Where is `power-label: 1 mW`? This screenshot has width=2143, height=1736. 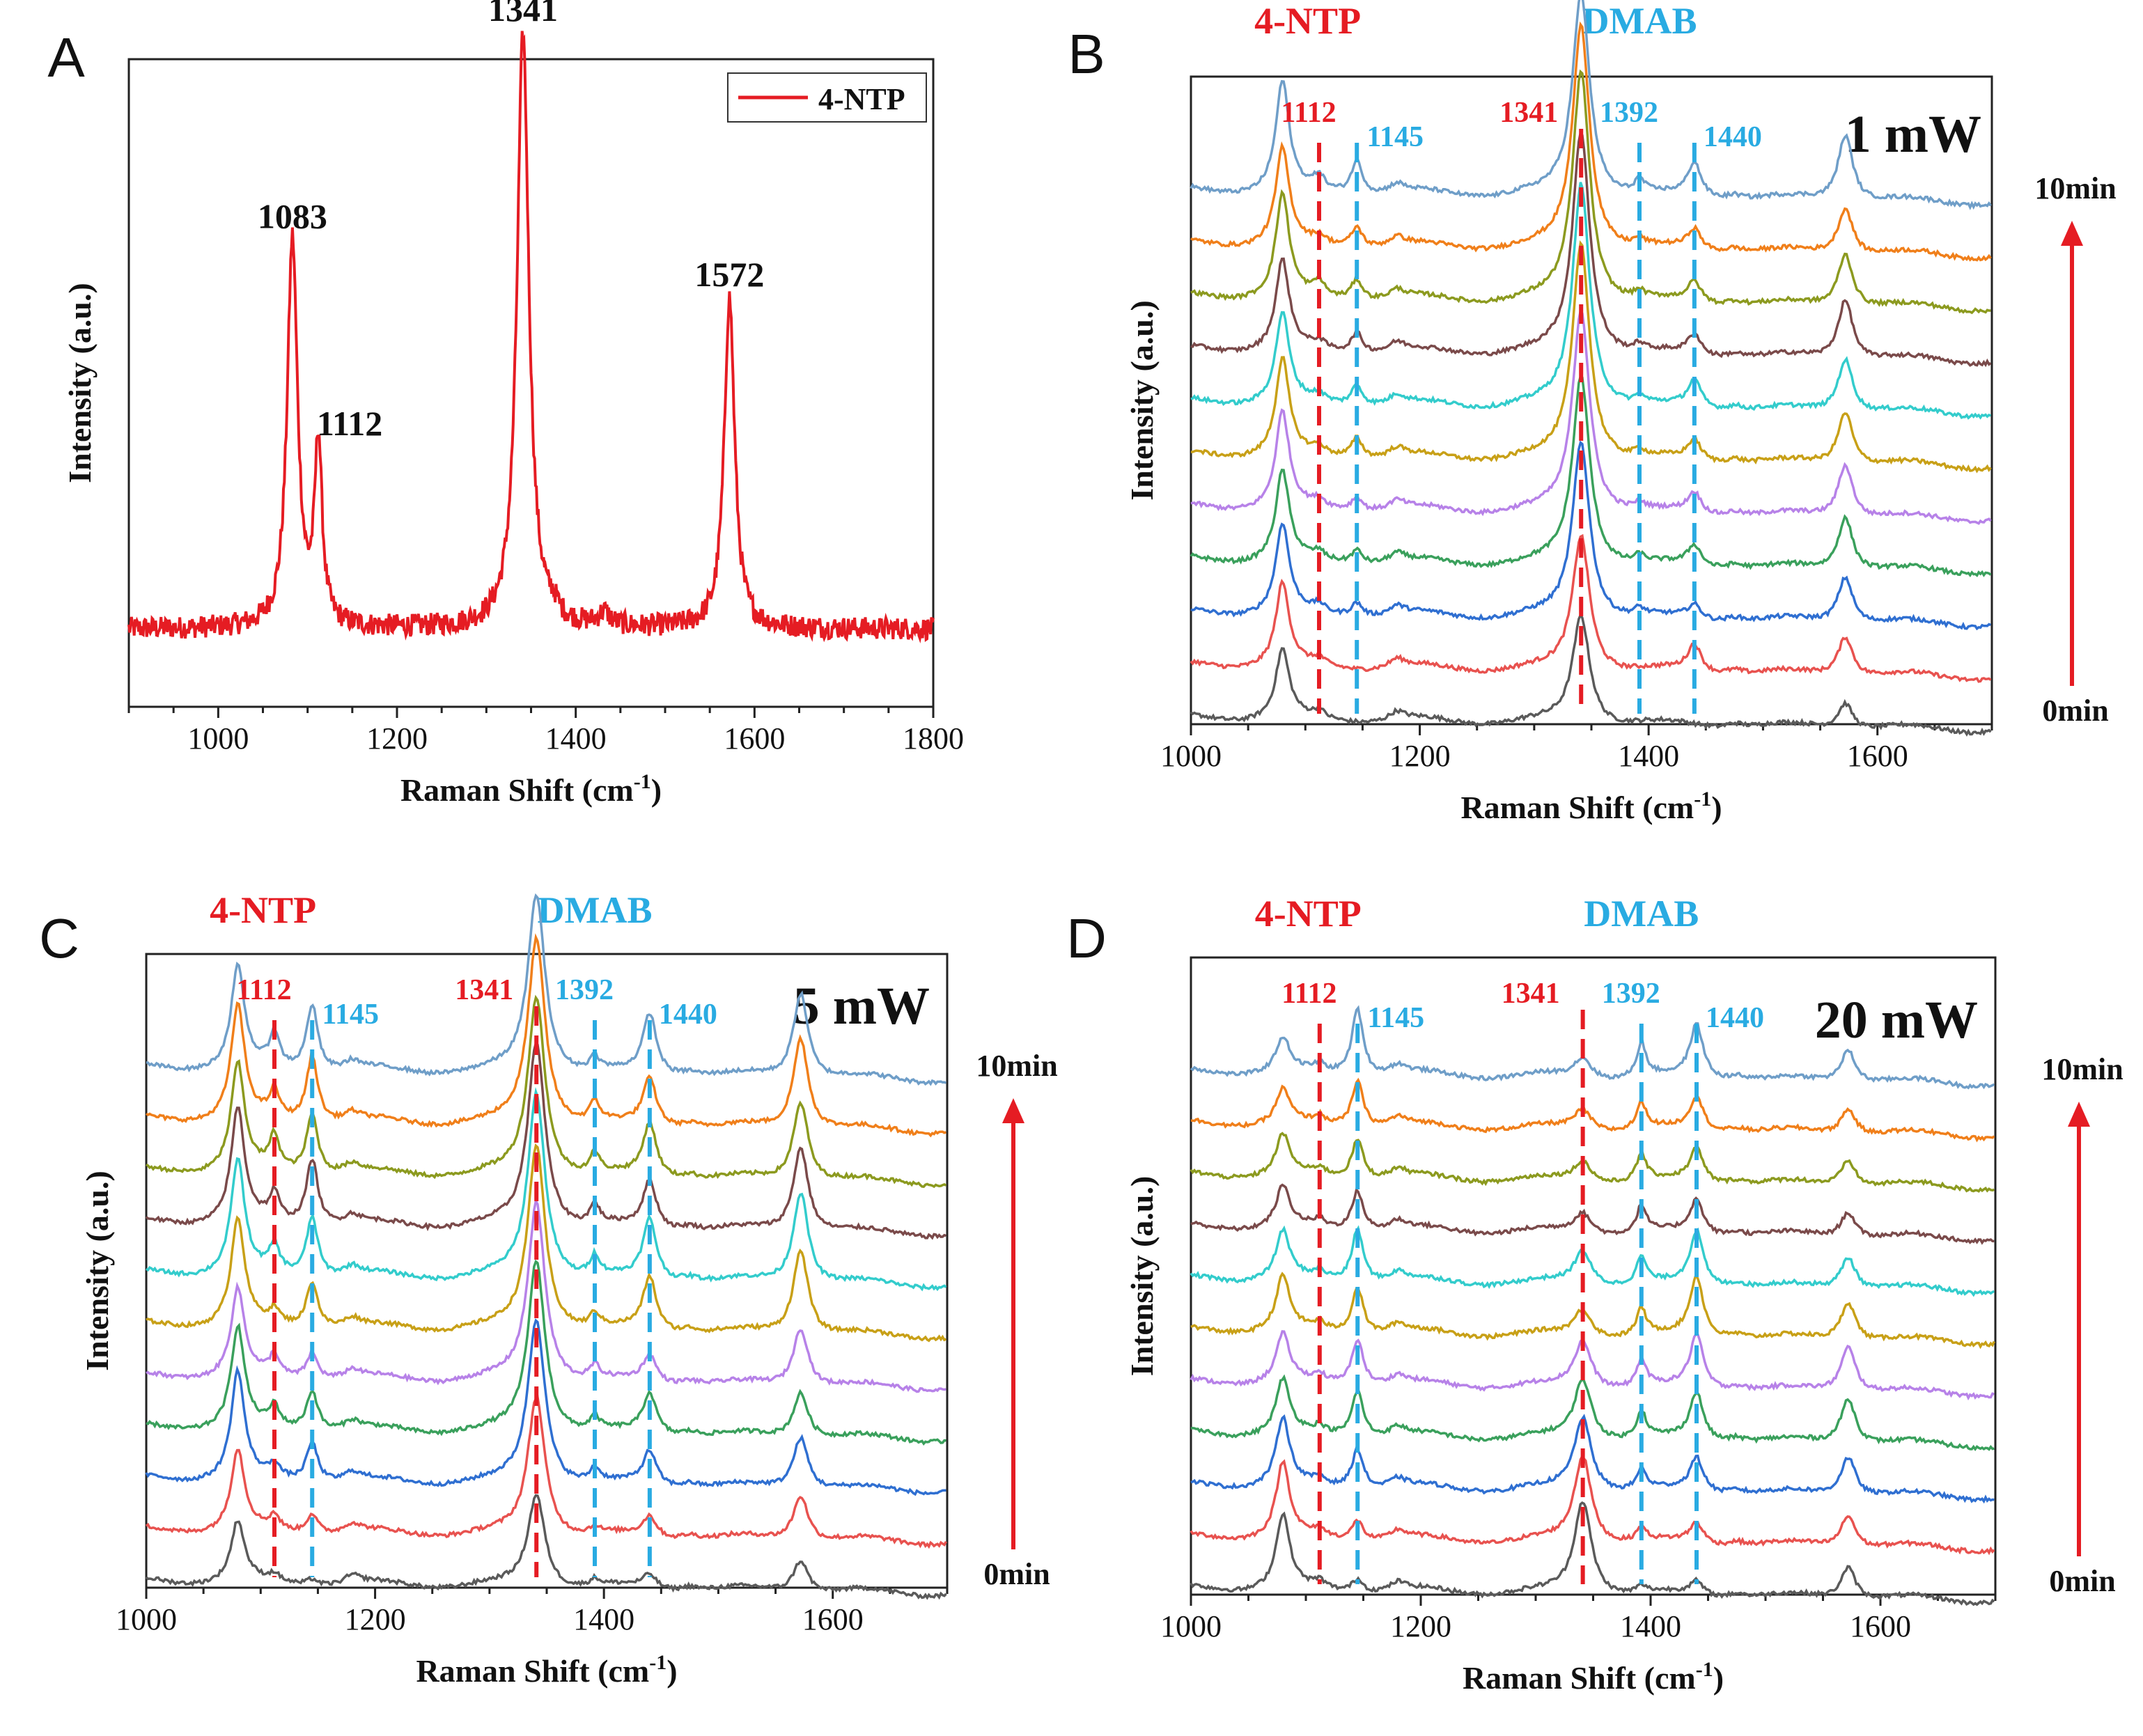
power-label: 1 mW is located at coordinates (1913, 134).